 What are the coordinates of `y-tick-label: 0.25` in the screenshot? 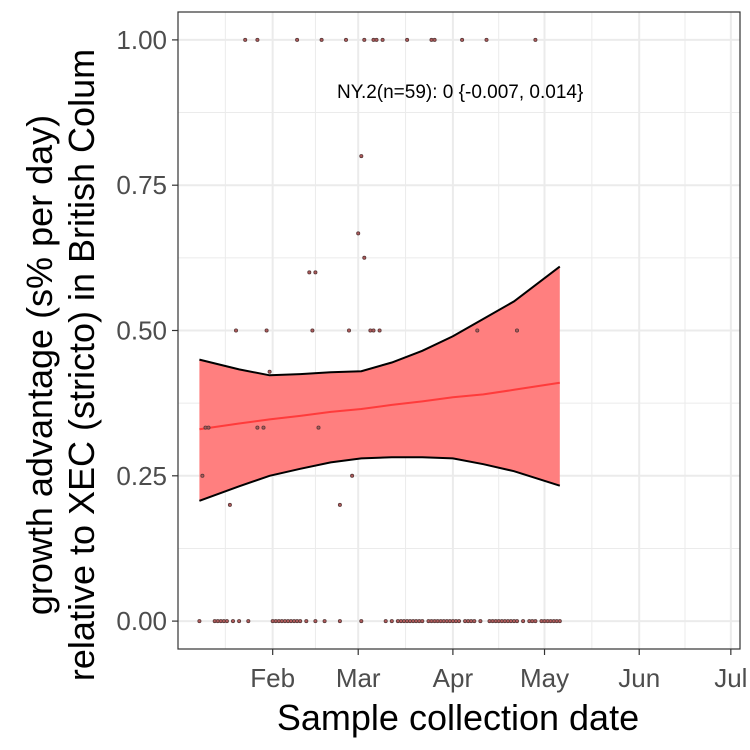 It's located at (141, 476).